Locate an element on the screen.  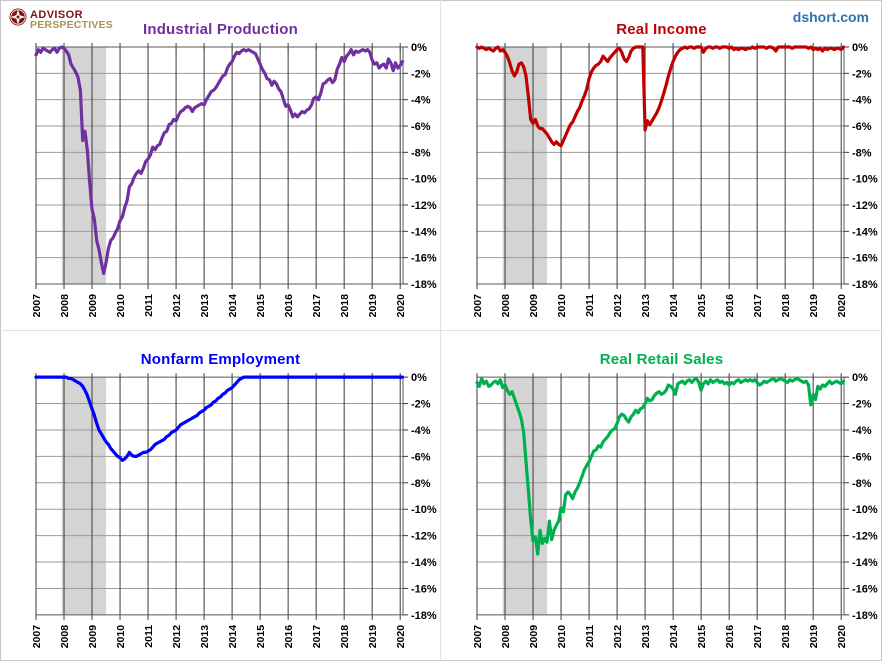
panel-divider-horizontal is located at coordinates (441, 330).